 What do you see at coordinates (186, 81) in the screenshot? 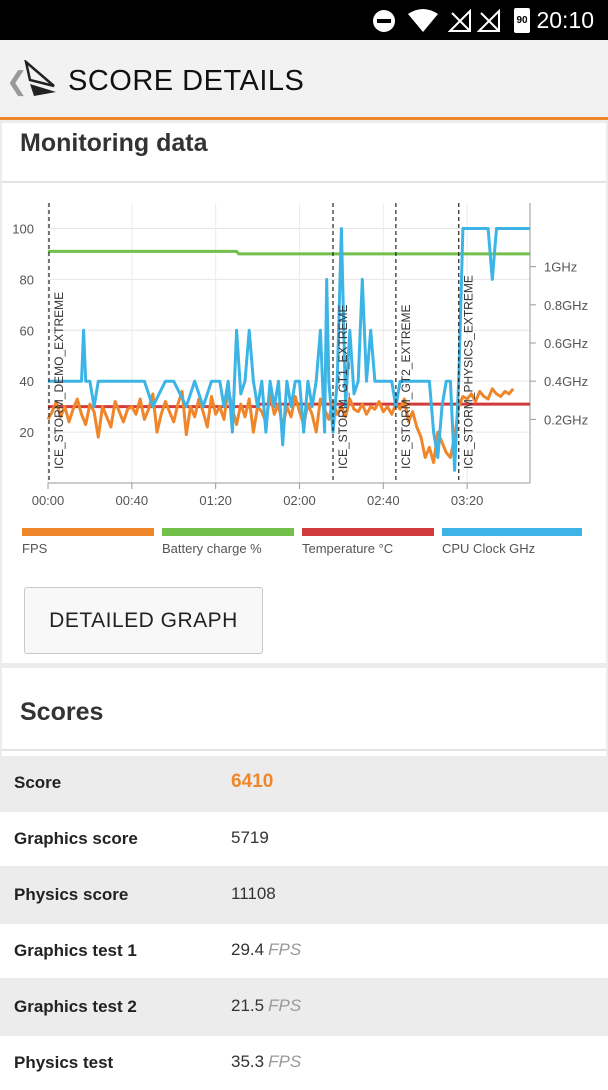
I see `page-title: SCORE DETAILS` at bounding box center [186, 81].